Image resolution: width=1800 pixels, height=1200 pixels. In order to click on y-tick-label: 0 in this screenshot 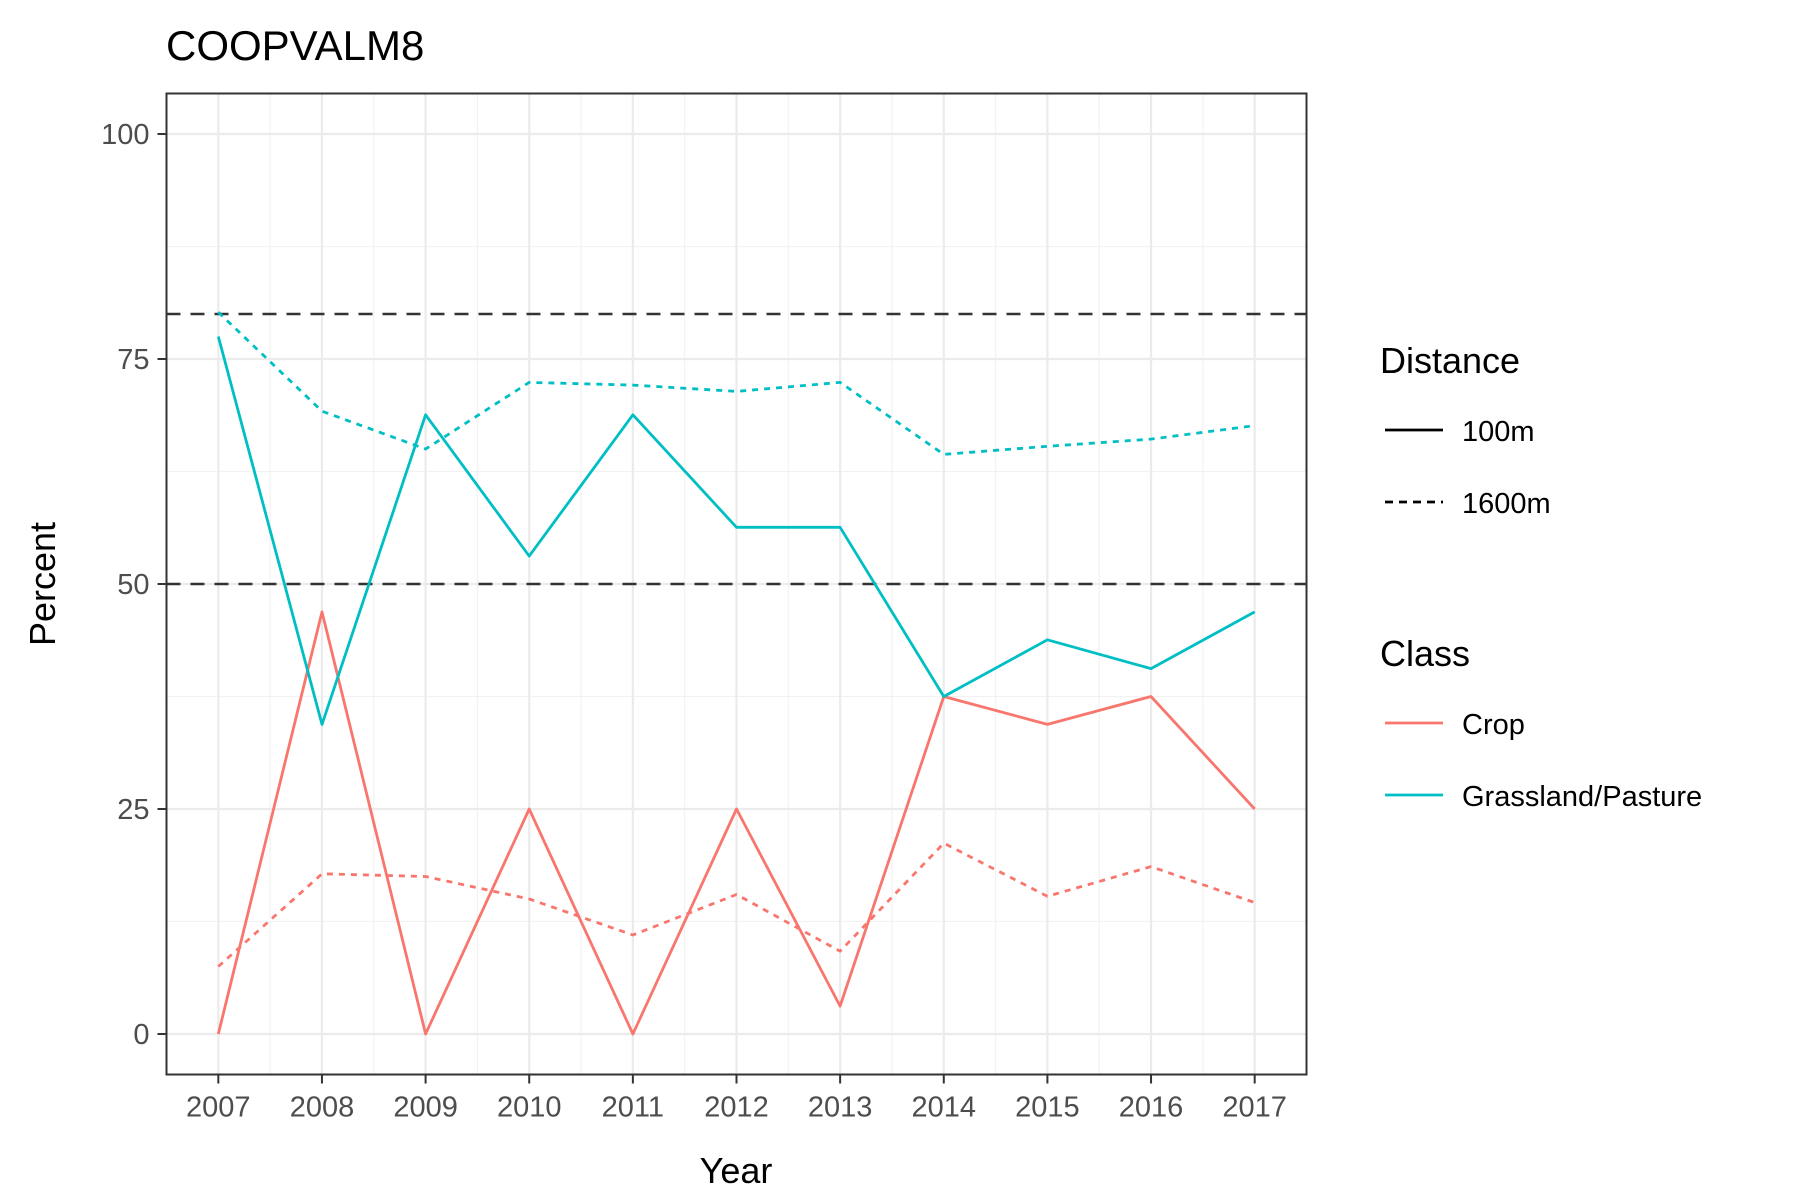, I will do `click(141, 1035)`.